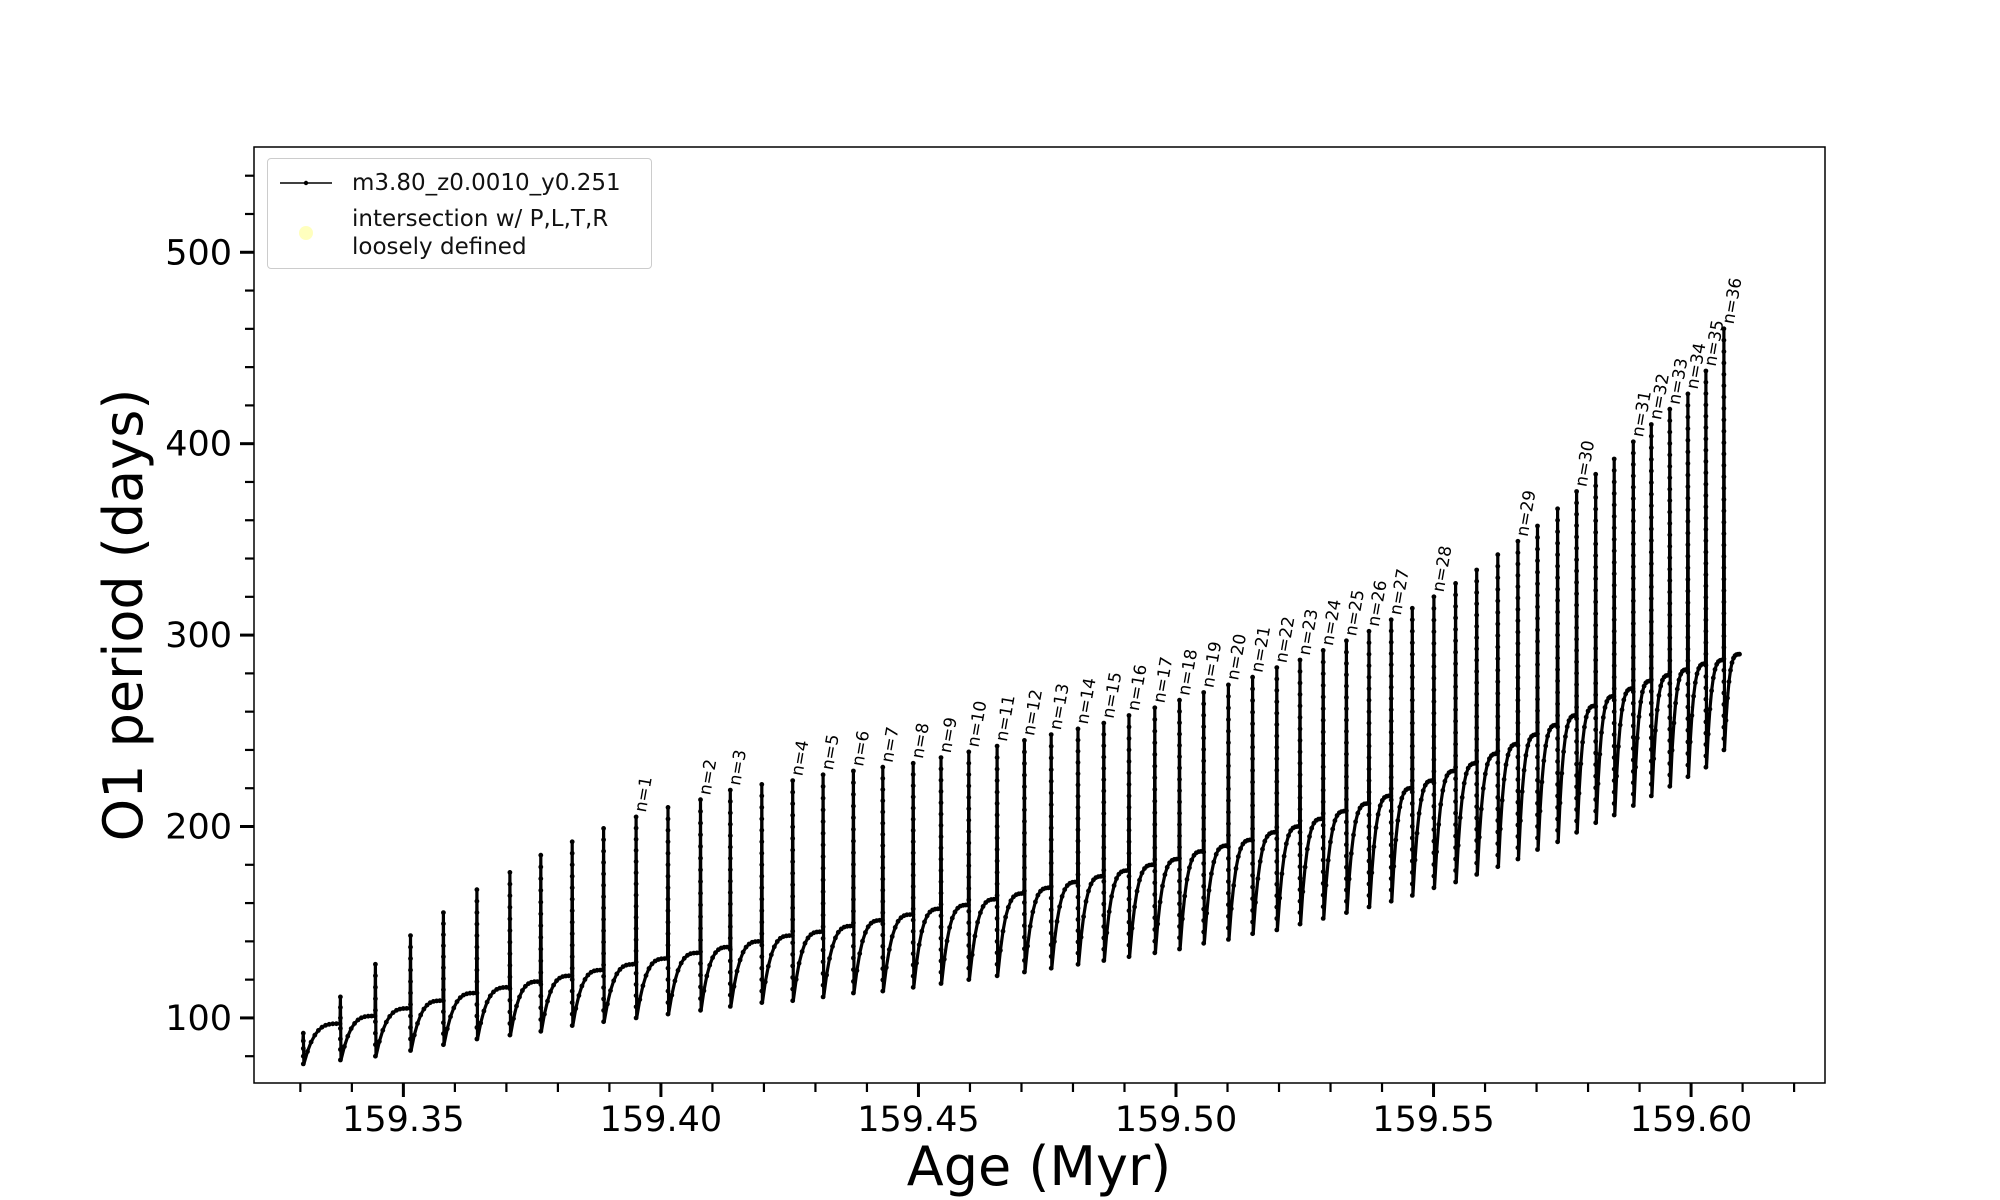 Image resolution: width=2000 pixels, height=1200 pixels. Describe the element at coordinates (306, 233) in the screenshot. I see `legend-circle-marker` at that location.